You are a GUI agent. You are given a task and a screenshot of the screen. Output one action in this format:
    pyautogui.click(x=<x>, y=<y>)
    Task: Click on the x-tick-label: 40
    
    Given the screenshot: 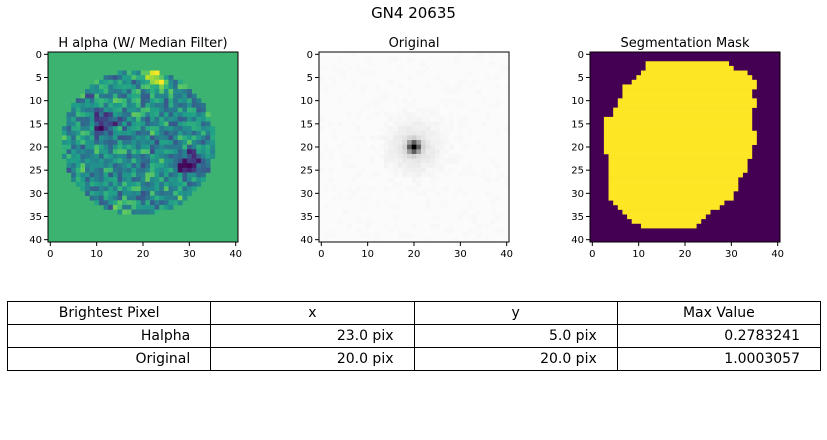 What is the action you would take?
    pyautogui.click(x=235, y=254)
    